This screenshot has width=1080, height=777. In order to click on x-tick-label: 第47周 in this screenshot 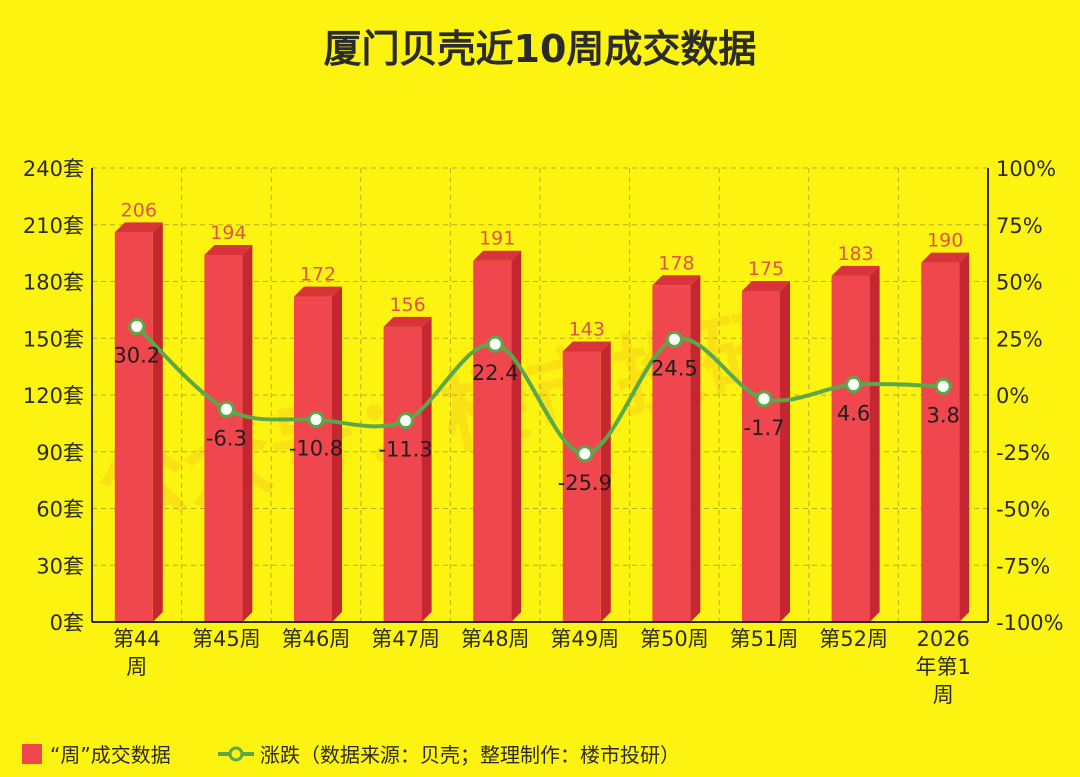, I will do `click(405, 639)`.